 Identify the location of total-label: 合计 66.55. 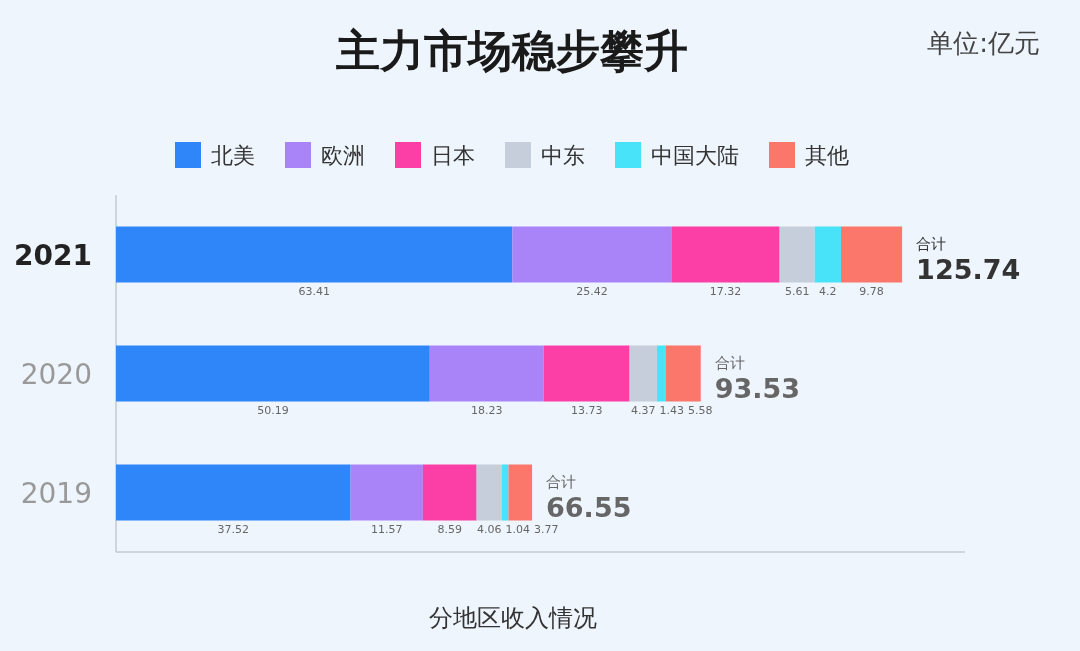
(589, 497).